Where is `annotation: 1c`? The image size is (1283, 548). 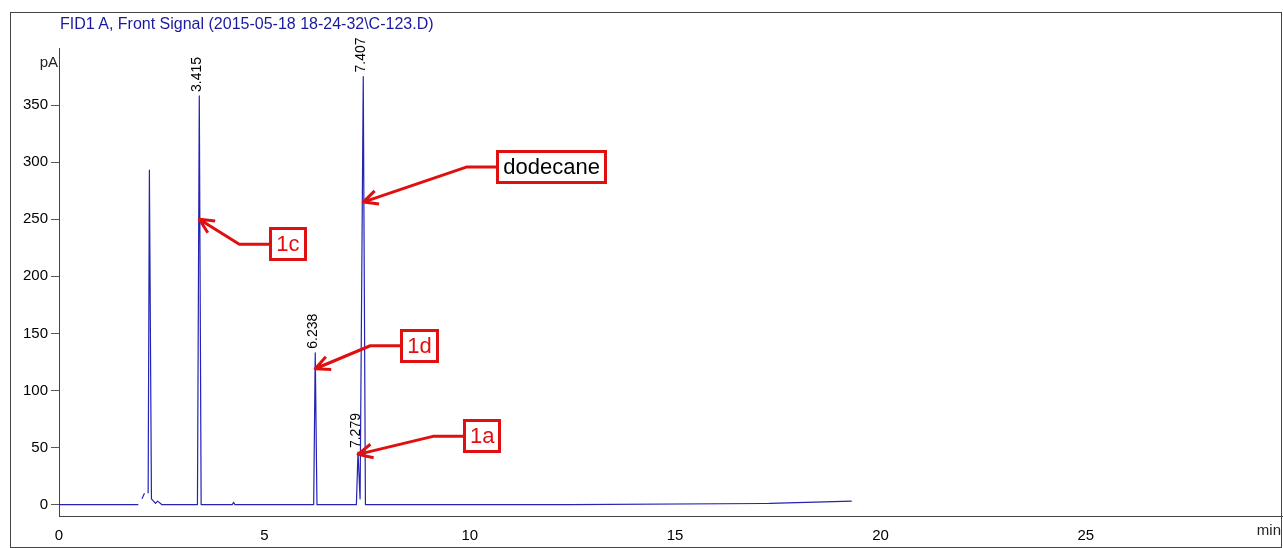
annotation: 1c is located at coordinates (288, 244).